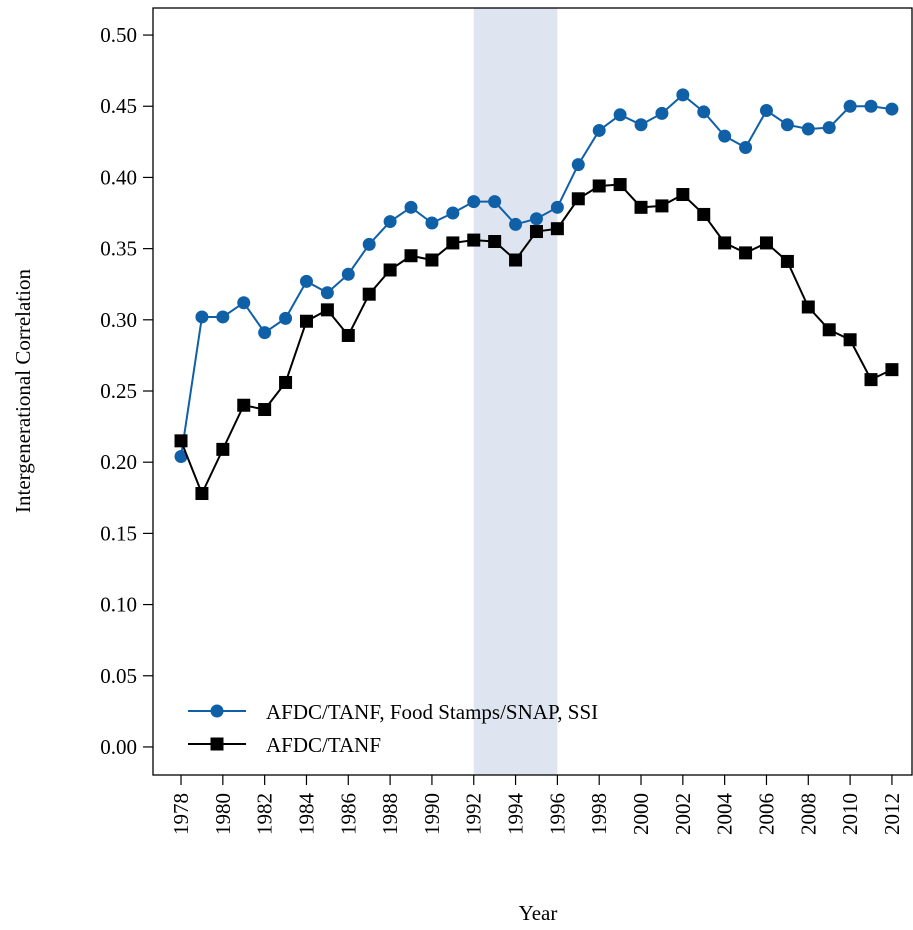  I want to click on x-tick-label: 1988, so click(390, 814).